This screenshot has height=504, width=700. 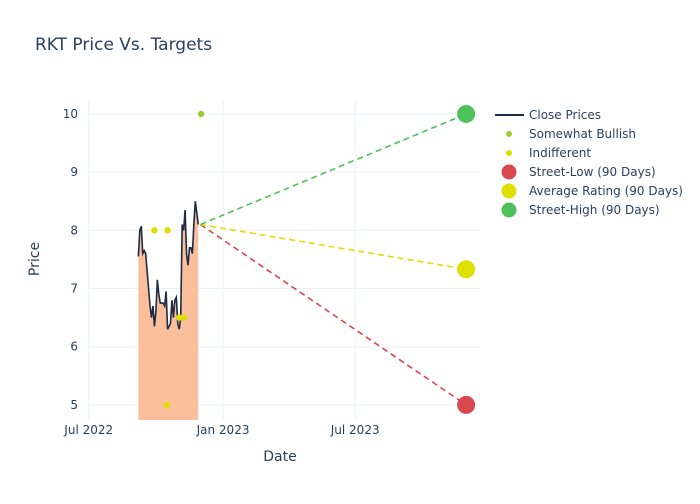 I want to click on legend-label: Indifferent, so click(x=560, y=153).